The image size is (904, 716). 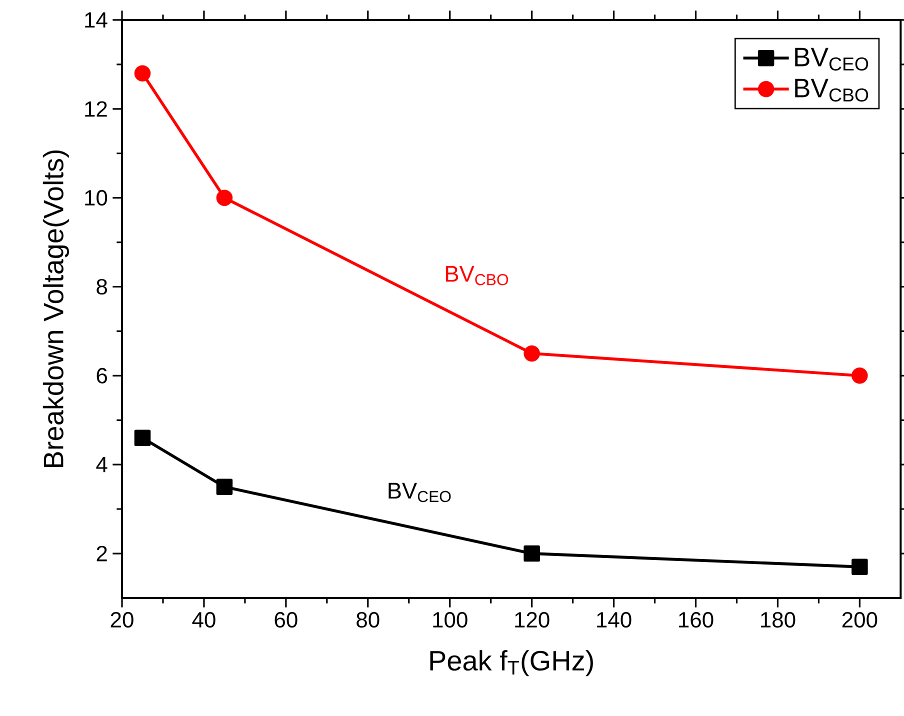 I want to click on y-tick-label: 6, so click(x=101, y=376).